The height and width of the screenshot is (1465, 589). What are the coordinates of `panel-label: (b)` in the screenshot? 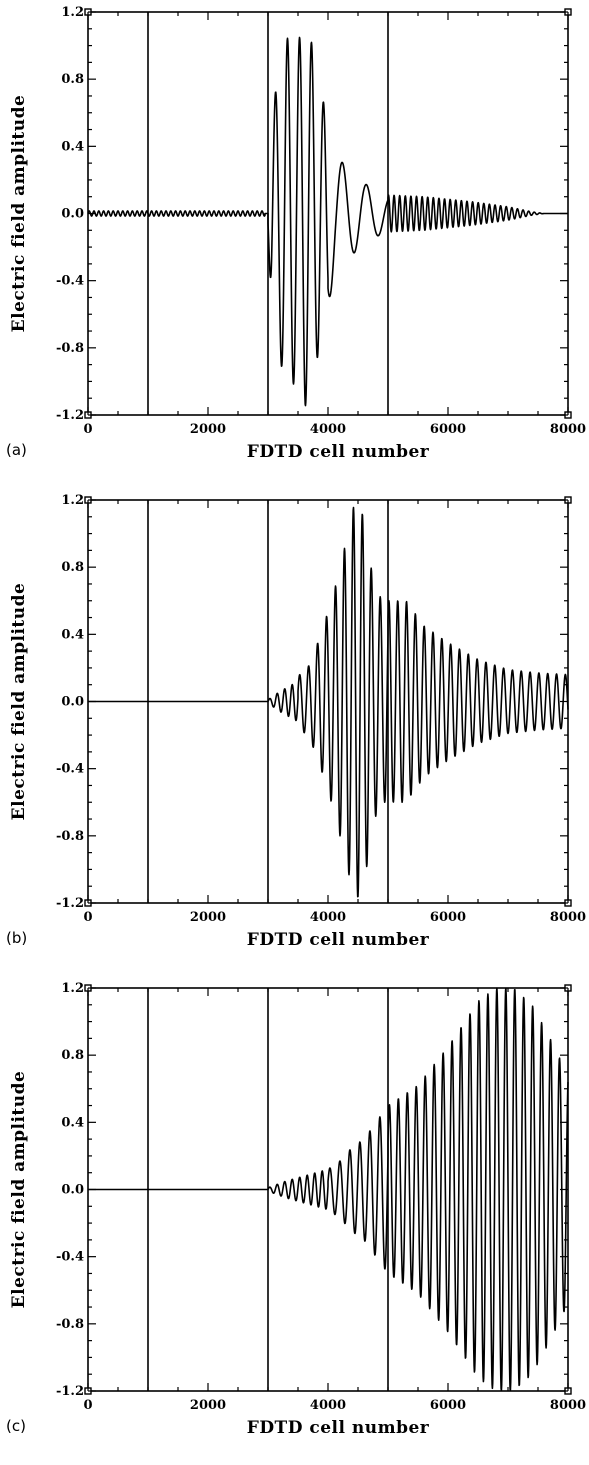 It's located at (16, 938).